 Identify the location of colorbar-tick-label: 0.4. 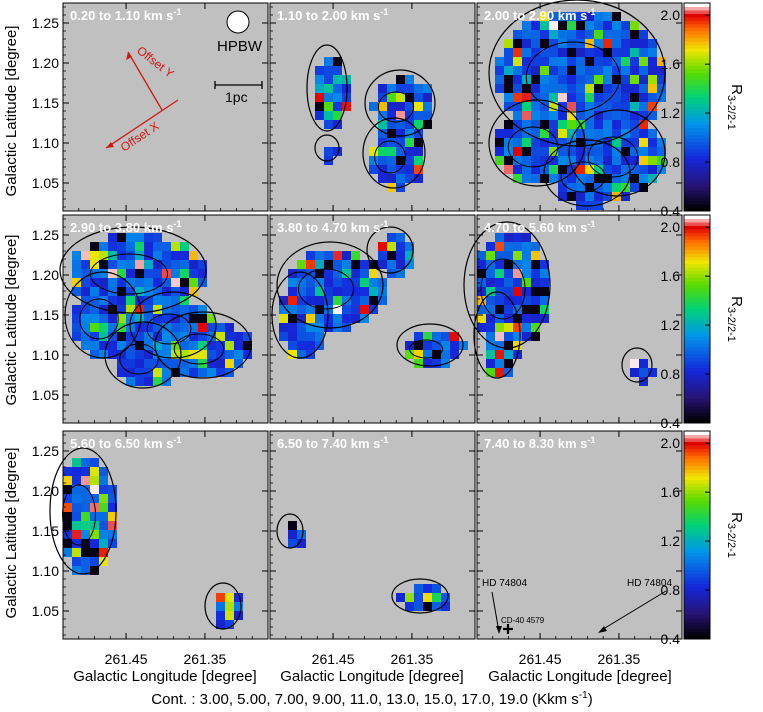
(671, 423).